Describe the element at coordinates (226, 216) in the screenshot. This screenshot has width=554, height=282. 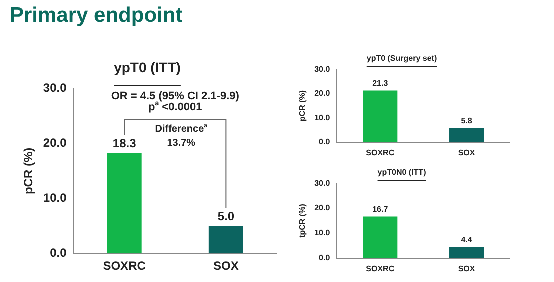
I see `data-label: 5.0` at that location.